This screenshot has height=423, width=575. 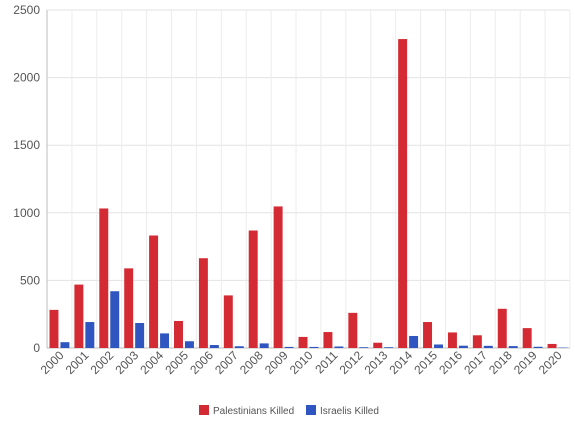 I want to click on x-tick-label: 2016, so click(x=450, y=362).